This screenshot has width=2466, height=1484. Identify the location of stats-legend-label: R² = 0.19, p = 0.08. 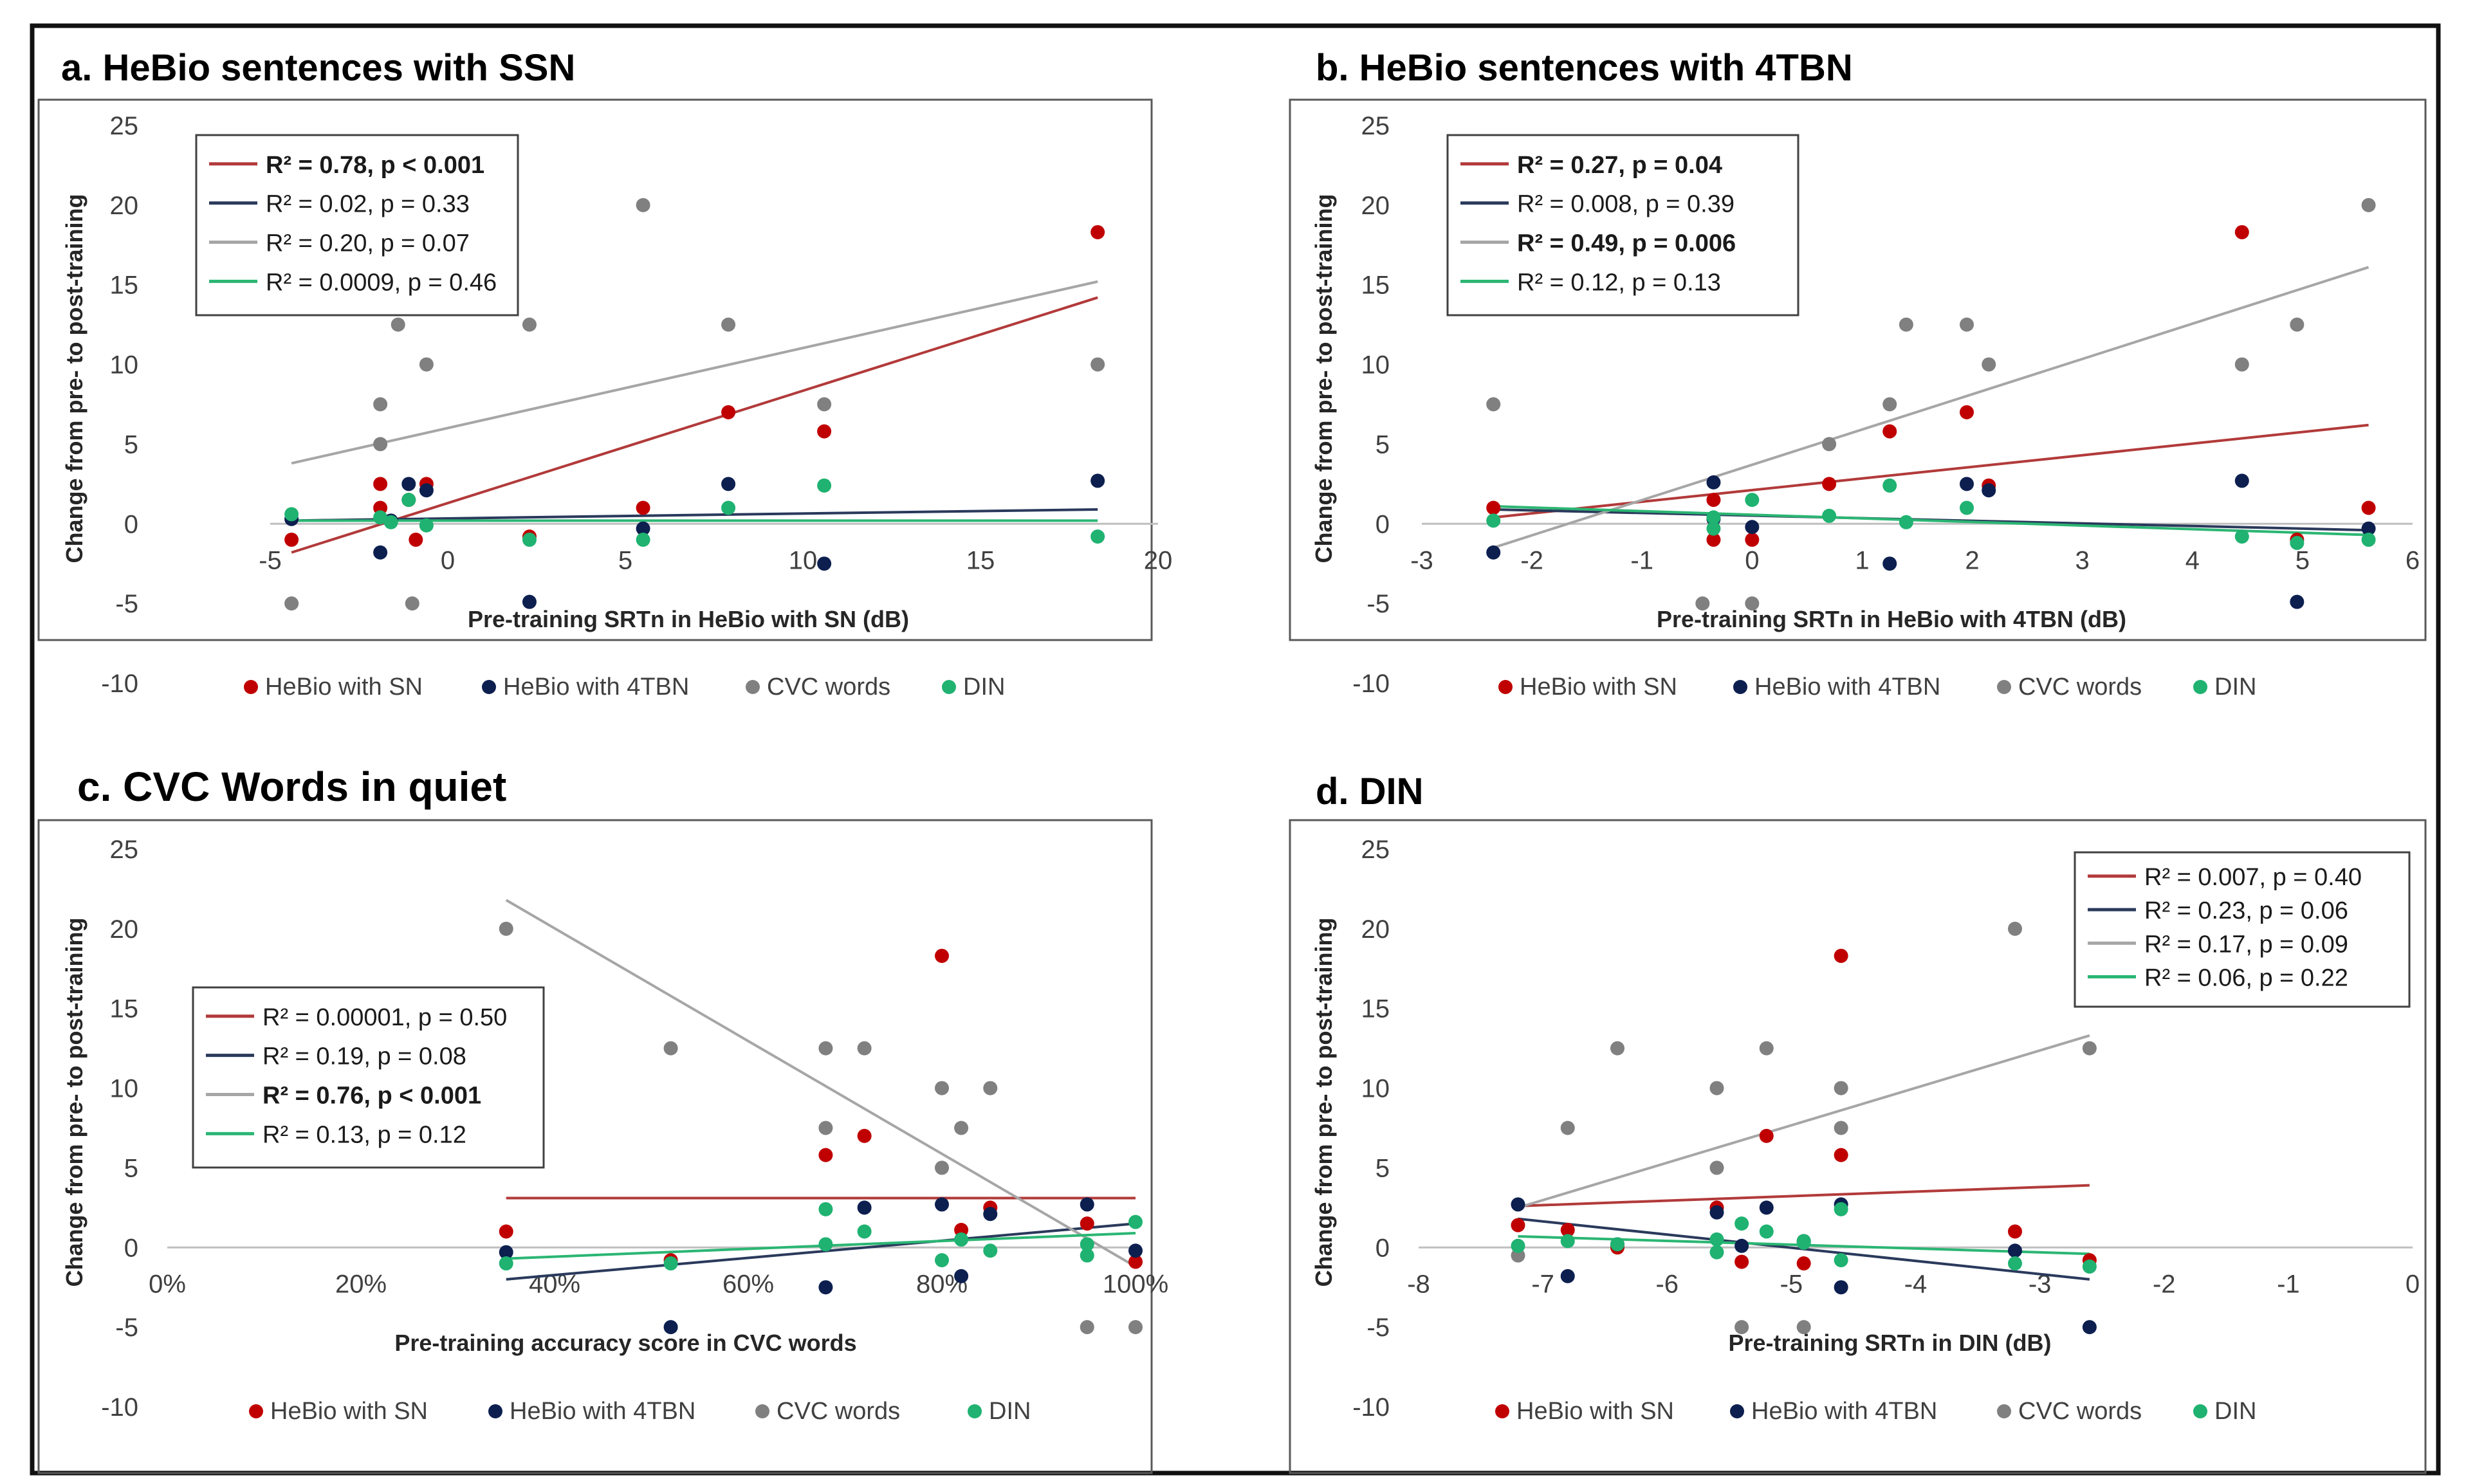
(364, 1056).